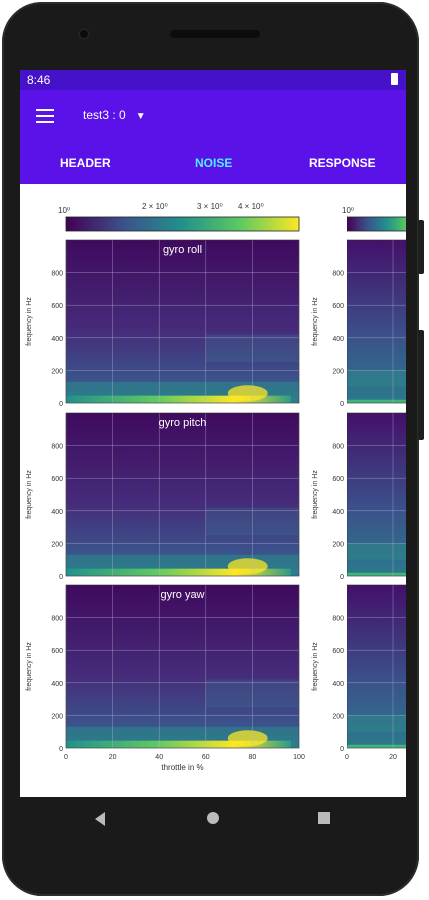 This screenshot has height=900, width=429. What do you see at coordinates (338, 371) in the screenshot?
I see `right-ytick-label: 200` at bounding box center [338, 371].